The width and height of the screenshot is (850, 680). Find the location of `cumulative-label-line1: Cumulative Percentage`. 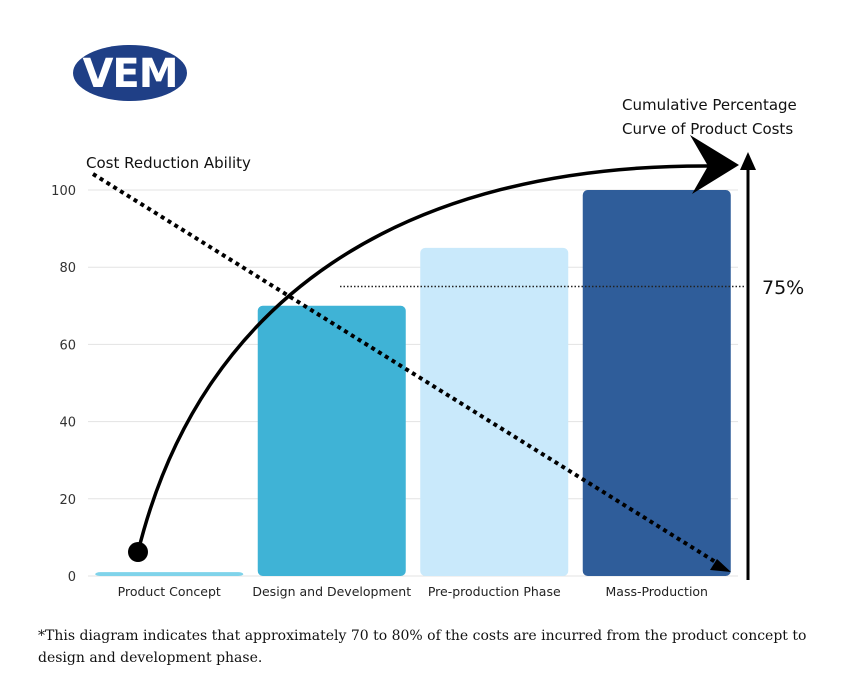

cumulative-label-line1: Cumulative Percentage is located at coordinates (709, 105).